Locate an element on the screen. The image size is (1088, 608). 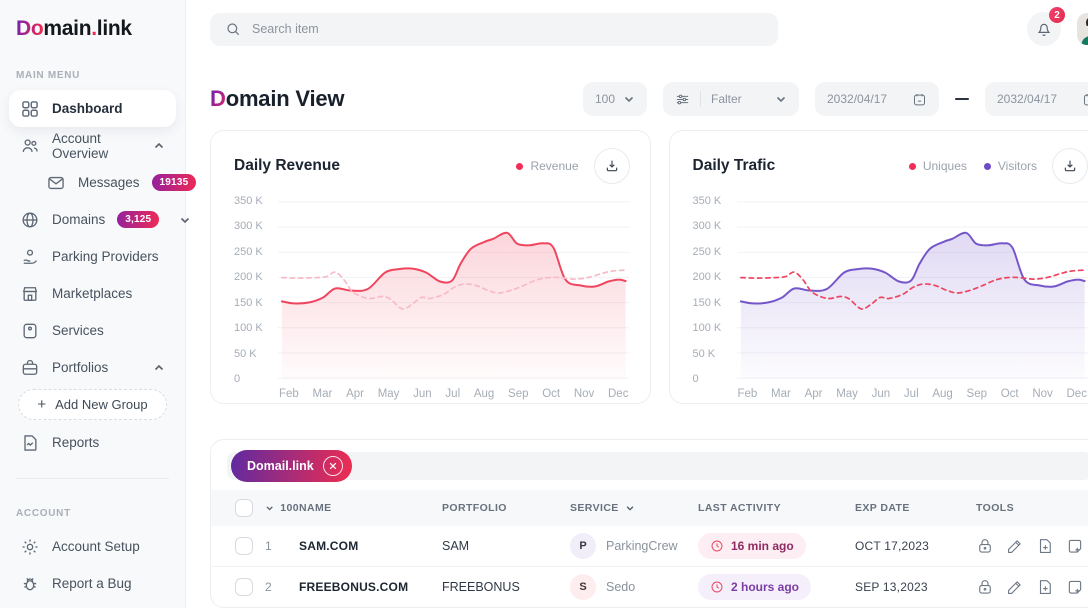
sidebar-item-label: Account Overview is located at coordinates (80, 145).